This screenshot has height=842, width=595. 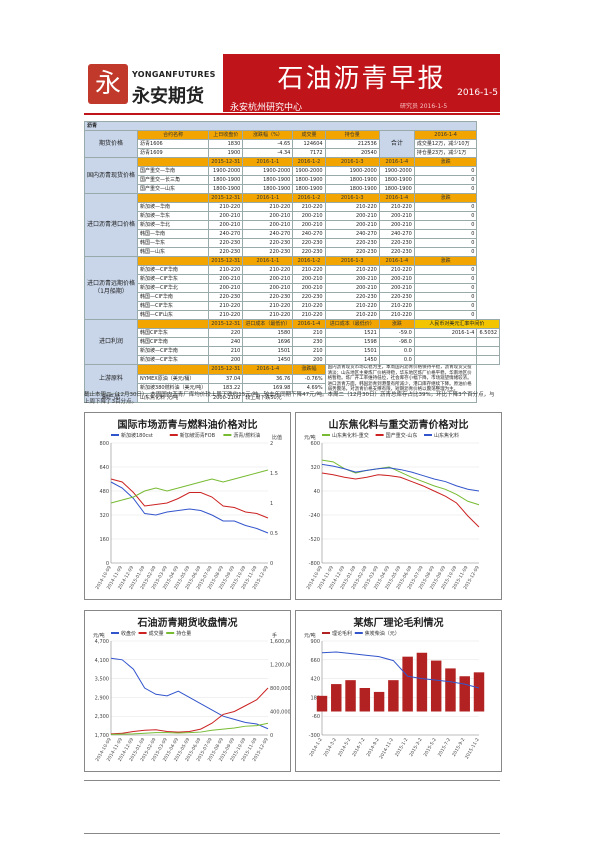 I want to click on column-header: 持仓量, so click(x=352, y=135).